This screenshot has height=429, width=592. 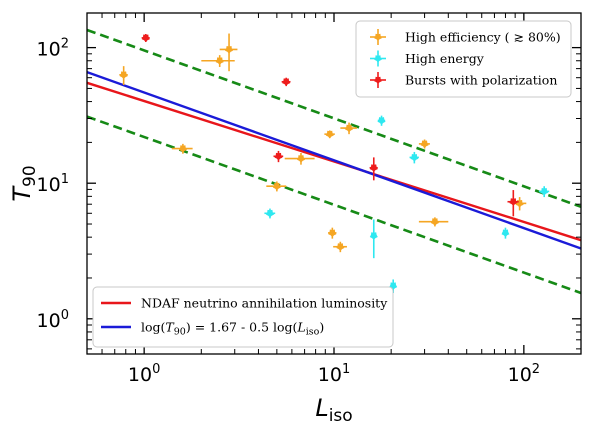 What do you see at coordinates (232, 329) in the screenshot?
I see `legend-entry-label: log(T90) = 1.67 - 0.5 log(Liso)` at bounding box center [232, 329].